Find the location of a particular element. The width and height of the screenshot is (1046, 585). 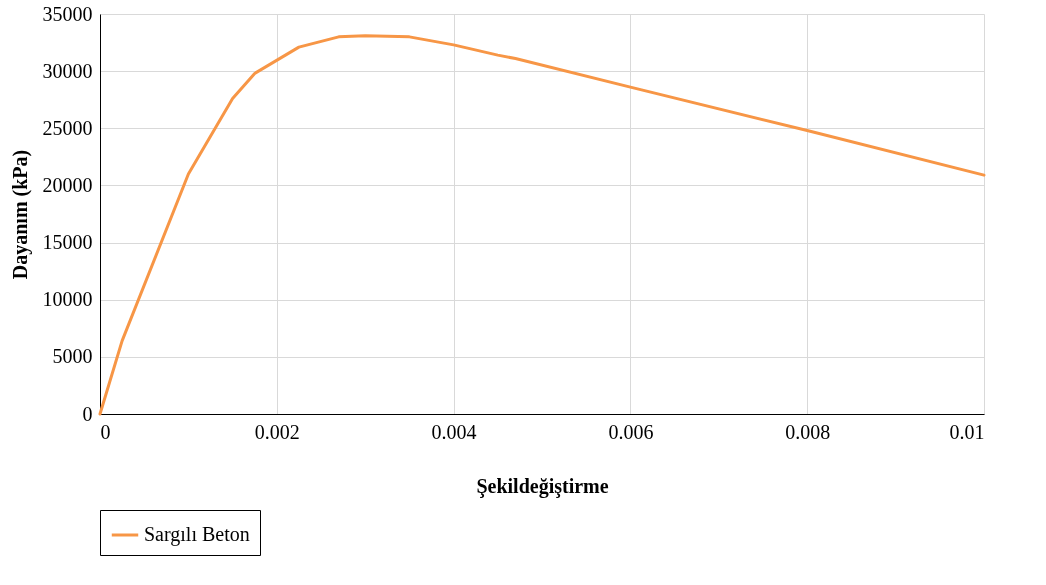

x-tick-label: 0.004 is located at coordinates (454, 431).